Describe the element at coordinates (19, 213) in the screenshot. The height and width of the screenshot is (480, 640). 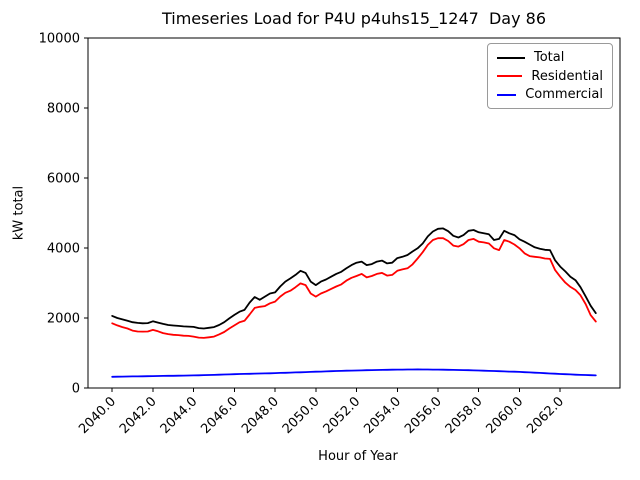
I see `y-axis-label: kW total` at that location.